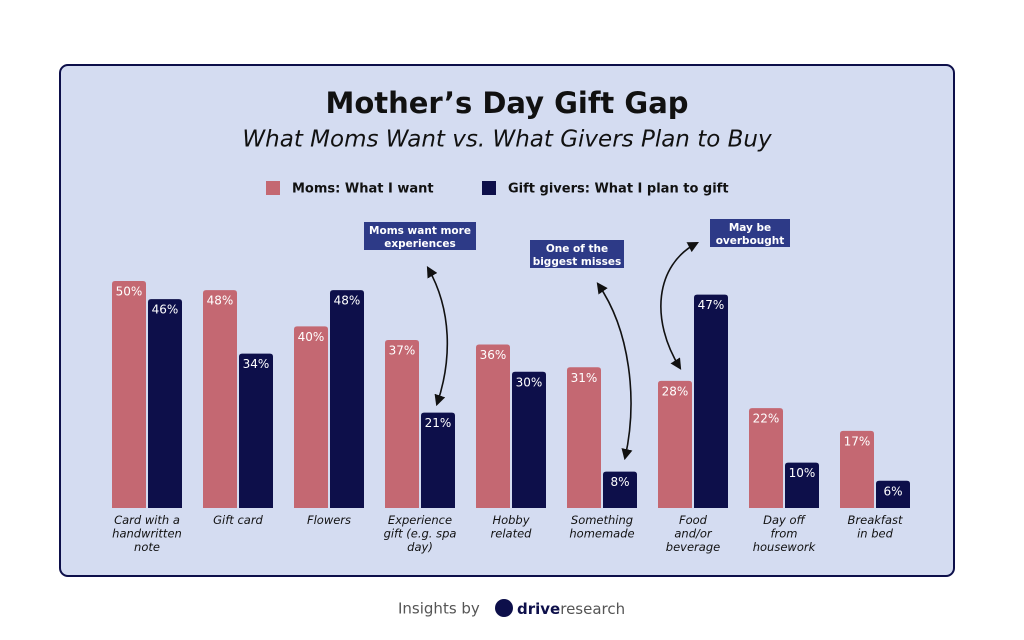 This screenshot has width=1024, height=640. What do you see at coordinates (493, 355) in the screenshot?
I see `value-label: 36%` at bounding box center [493, 355].